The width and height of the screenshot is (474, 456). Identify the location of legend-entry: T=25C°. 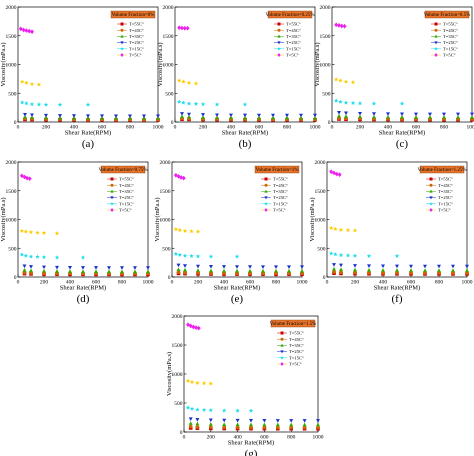
(296, 351).